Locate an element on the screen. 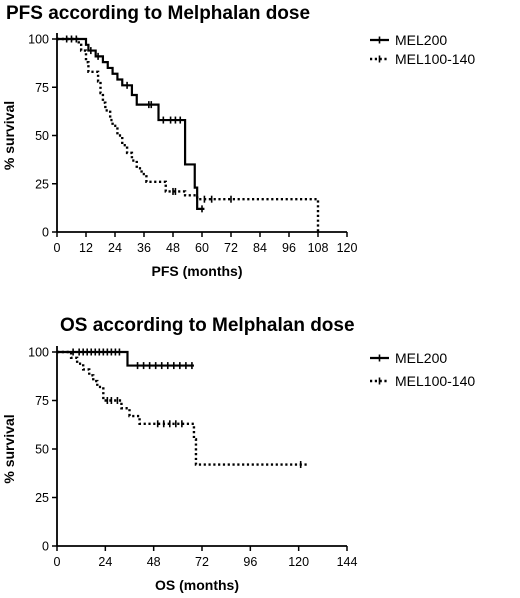 The height and width of the screenshot is (598, 520). chart-1-series-mel100-140-legend-label: MEL100-140 is located at coordinates (435, 381).